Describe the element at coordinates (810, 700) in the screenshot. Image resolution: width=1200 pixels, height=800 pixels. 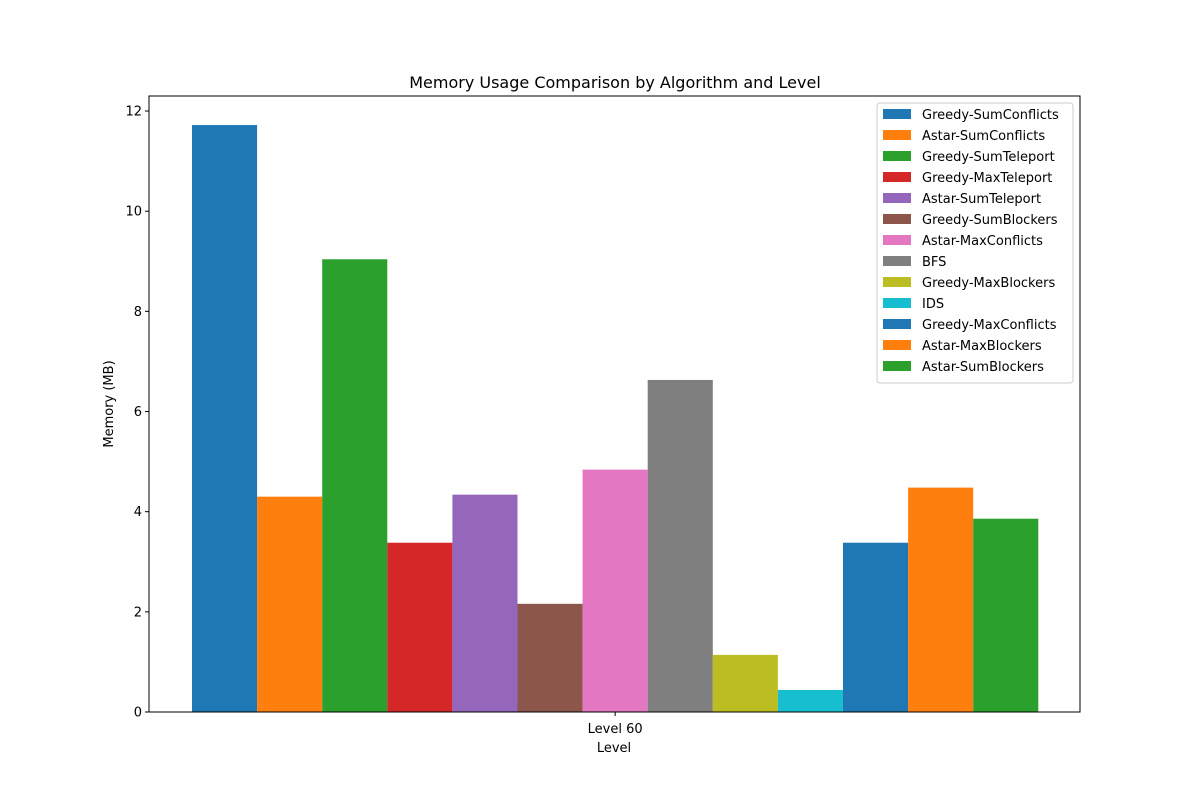
I see `bar-ids` at that location.